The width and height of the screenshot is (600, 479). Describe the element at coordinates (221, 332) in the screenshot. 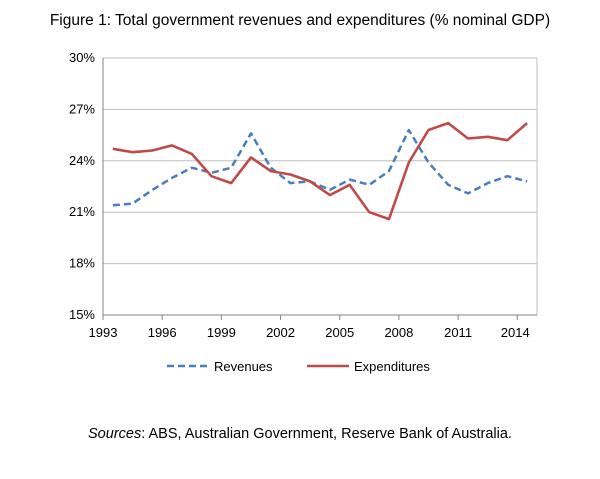

I see `x-tick-label: 1999` at that location.